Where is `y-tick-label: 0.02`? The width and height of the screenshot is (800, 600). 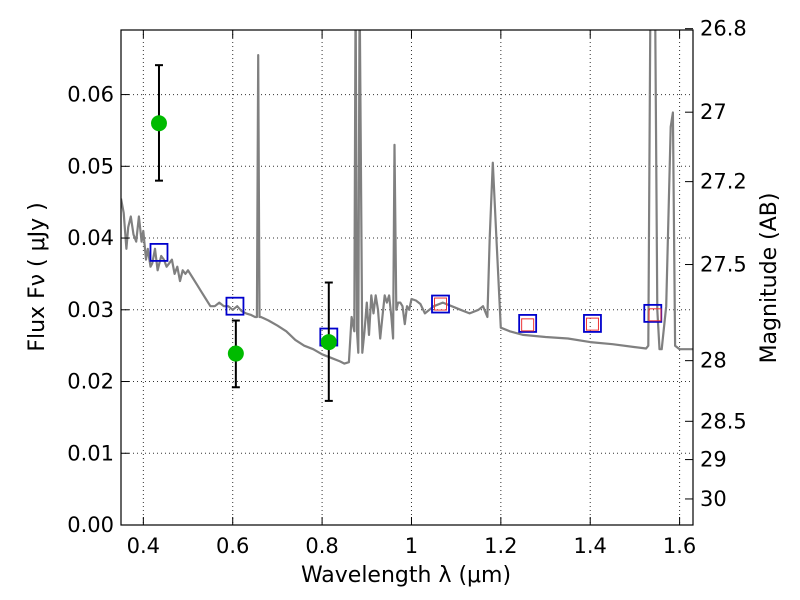
y-tick-label: 0.02 is located at coordinates (90, 382).